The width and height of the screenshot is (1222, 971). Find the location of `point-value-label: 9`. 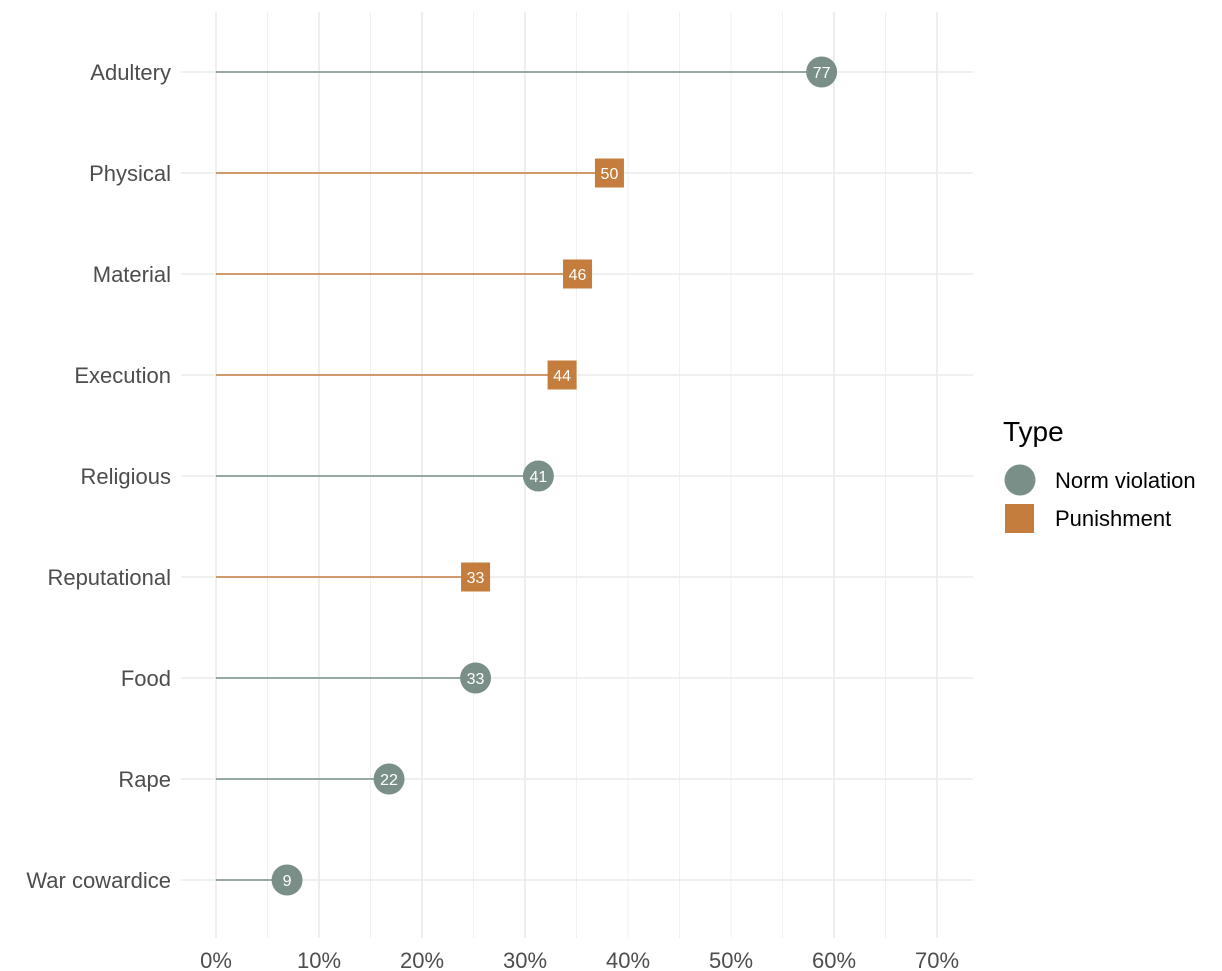

point-value-label: 9 is located at coordinates (287, 881).